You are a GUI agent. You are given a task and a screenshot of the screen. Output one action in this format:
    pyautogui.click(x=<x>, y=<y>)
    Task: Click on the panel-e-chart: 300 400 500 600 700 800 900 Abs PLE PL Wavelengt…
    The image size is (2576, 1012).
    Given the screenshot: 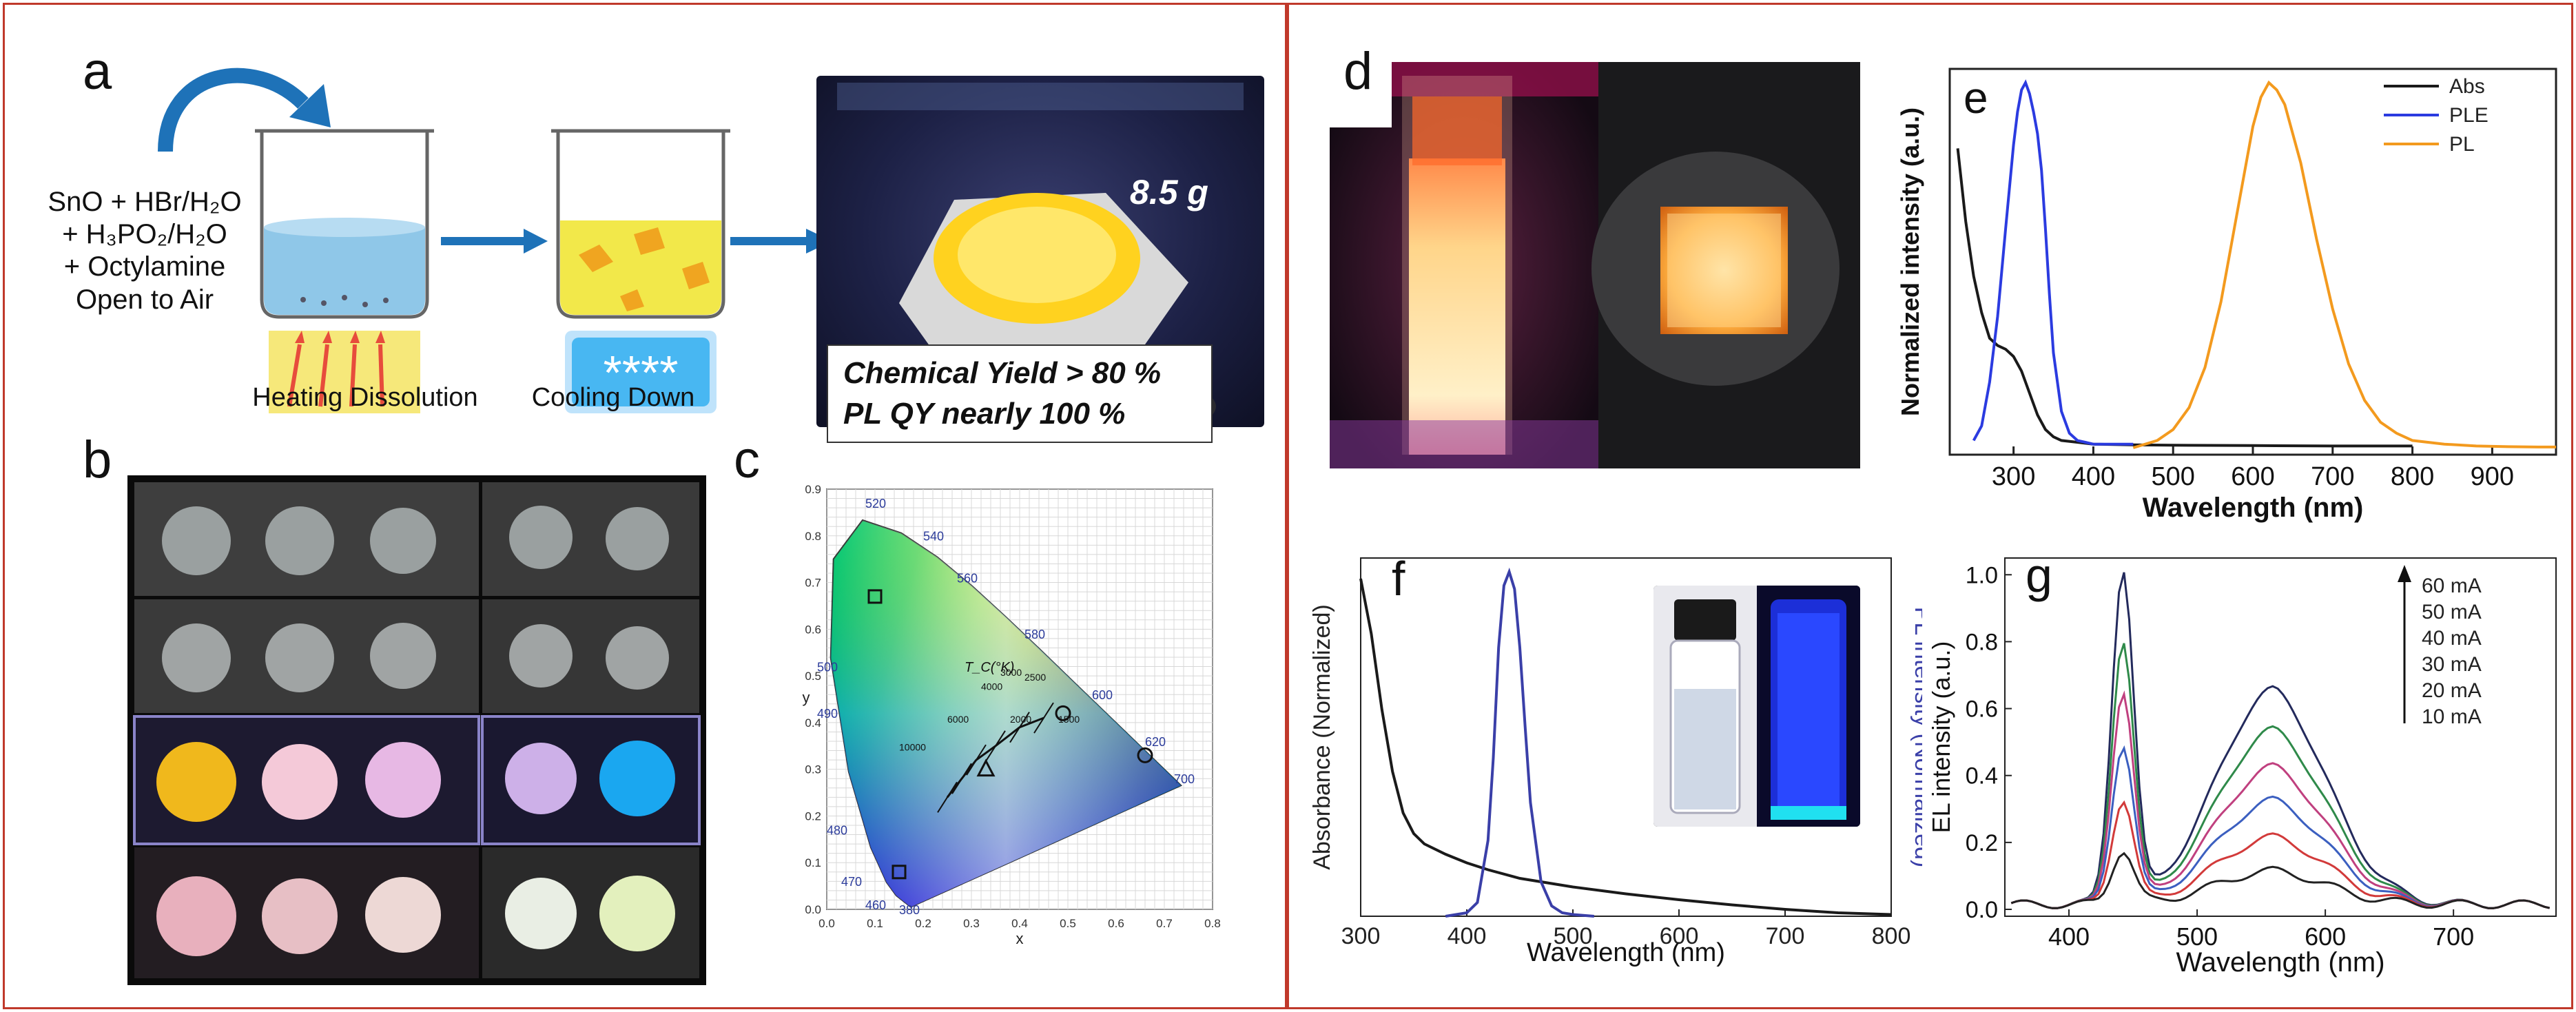 What is the action you would take?
    pyautogui.click(x=2226, y=295)
    